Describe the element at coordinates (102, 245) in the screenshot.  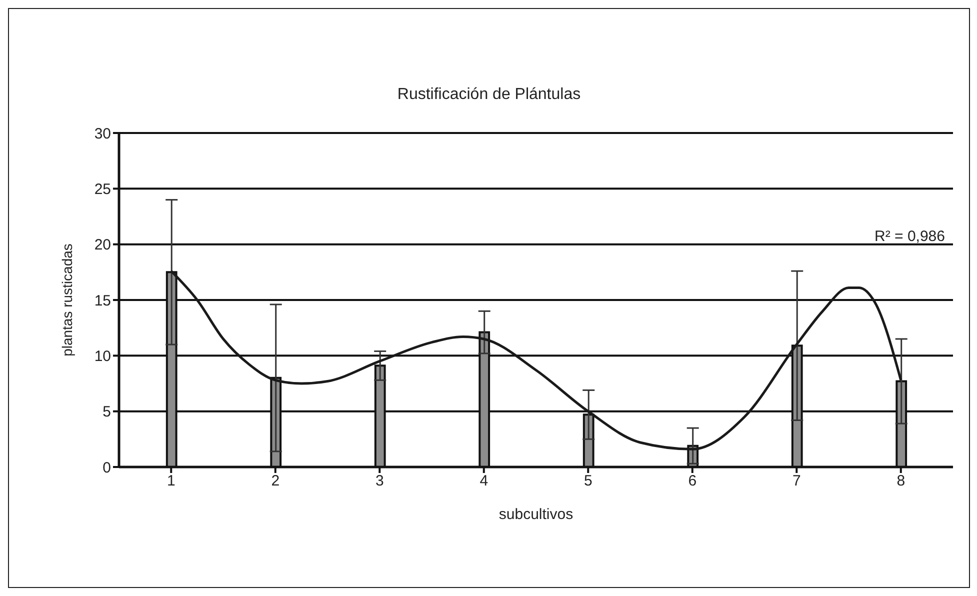
I see `y-tick-label: 20` at that location.